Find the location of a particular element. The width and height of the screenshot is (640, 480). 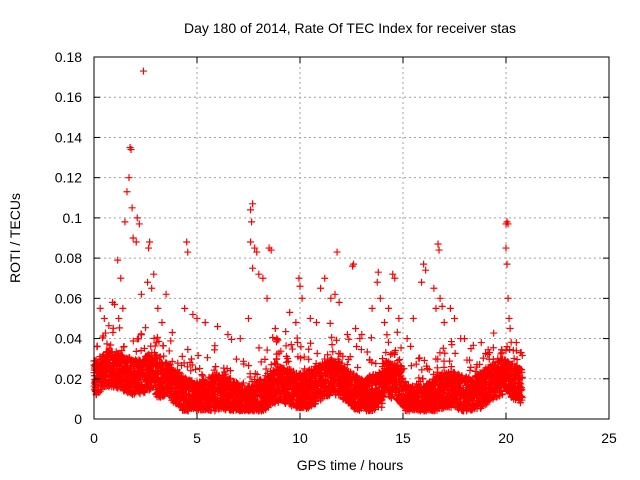

x-axis-label: GPS time / hours is located at coordinates (350, 465).